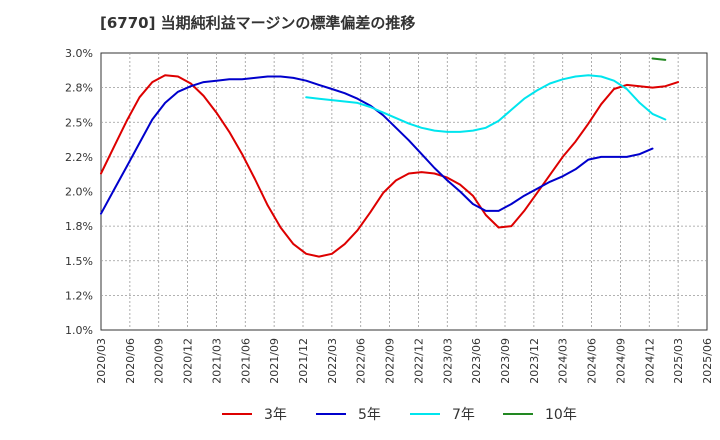 This screenshot has width=720, height=440. Describe the element at coordinates (390, 361) in the screenshot. I see `x-tick-label: 2022/09` at that location.